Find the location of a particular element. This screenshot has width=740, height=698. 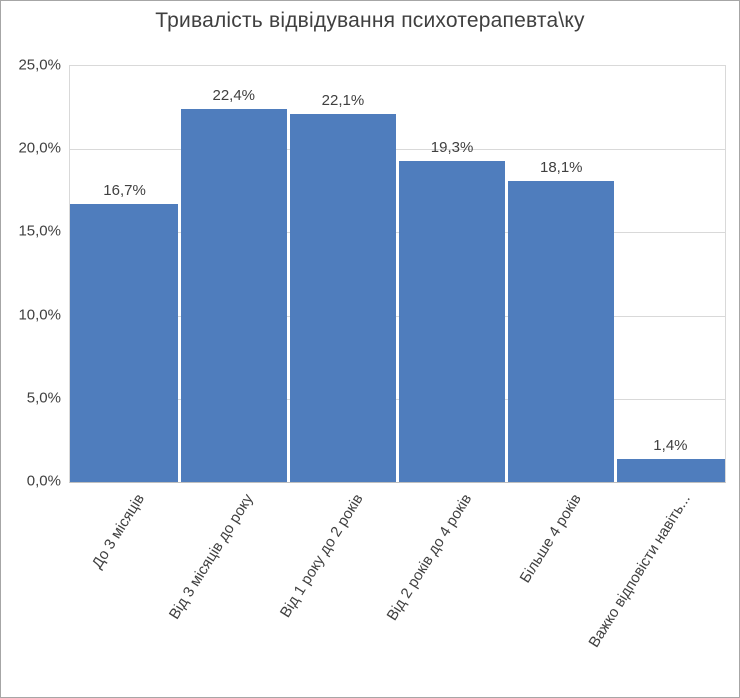

bar-value-label: 22,1% is located at coordinates (343, 101).